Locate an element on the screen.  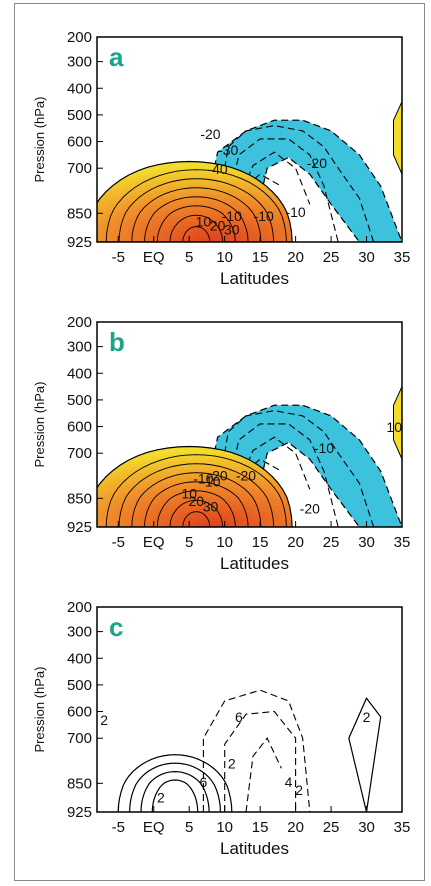
positive-patch is located at coordinates (397, 423).